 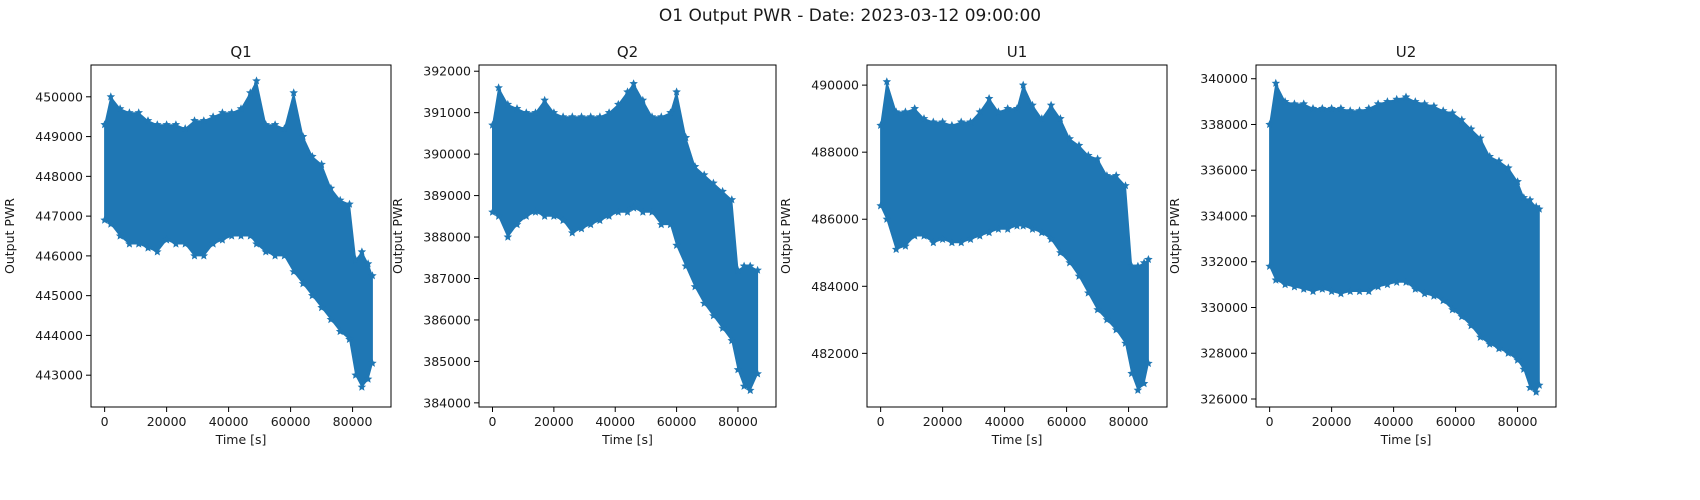 I want to click on y-tick-label: 340000, so click(x=1224, y=78).